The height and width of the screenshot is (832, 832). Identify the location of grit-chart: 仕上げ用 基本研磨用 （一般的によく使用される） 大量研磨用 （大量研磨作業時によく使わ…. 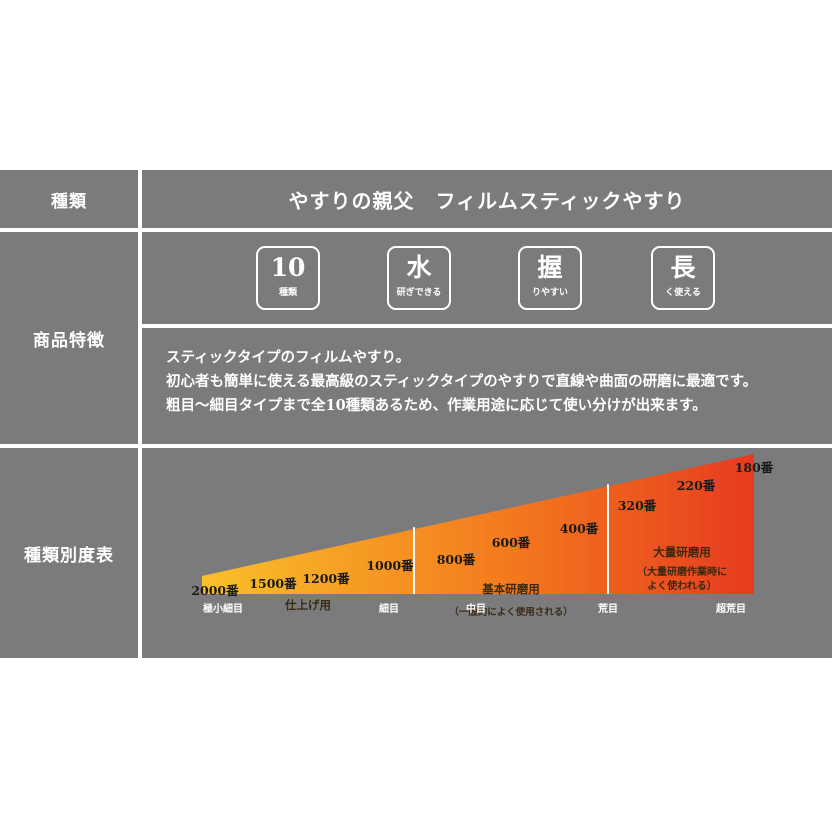
(482, 536).